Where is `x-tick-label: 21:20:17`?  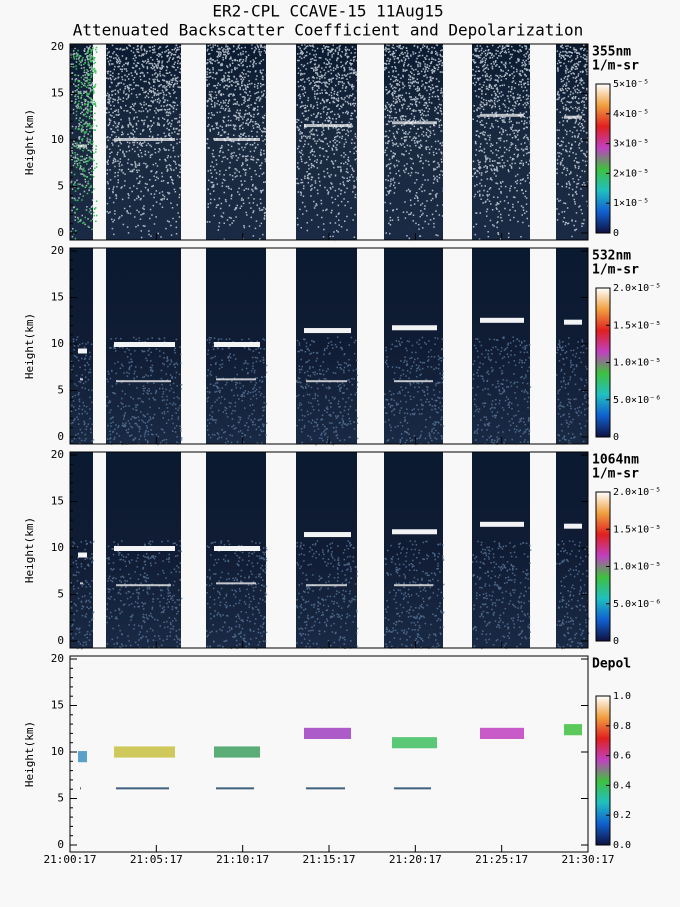 x-tick-label: 21:20:17 is located at coordinates (415, 859).